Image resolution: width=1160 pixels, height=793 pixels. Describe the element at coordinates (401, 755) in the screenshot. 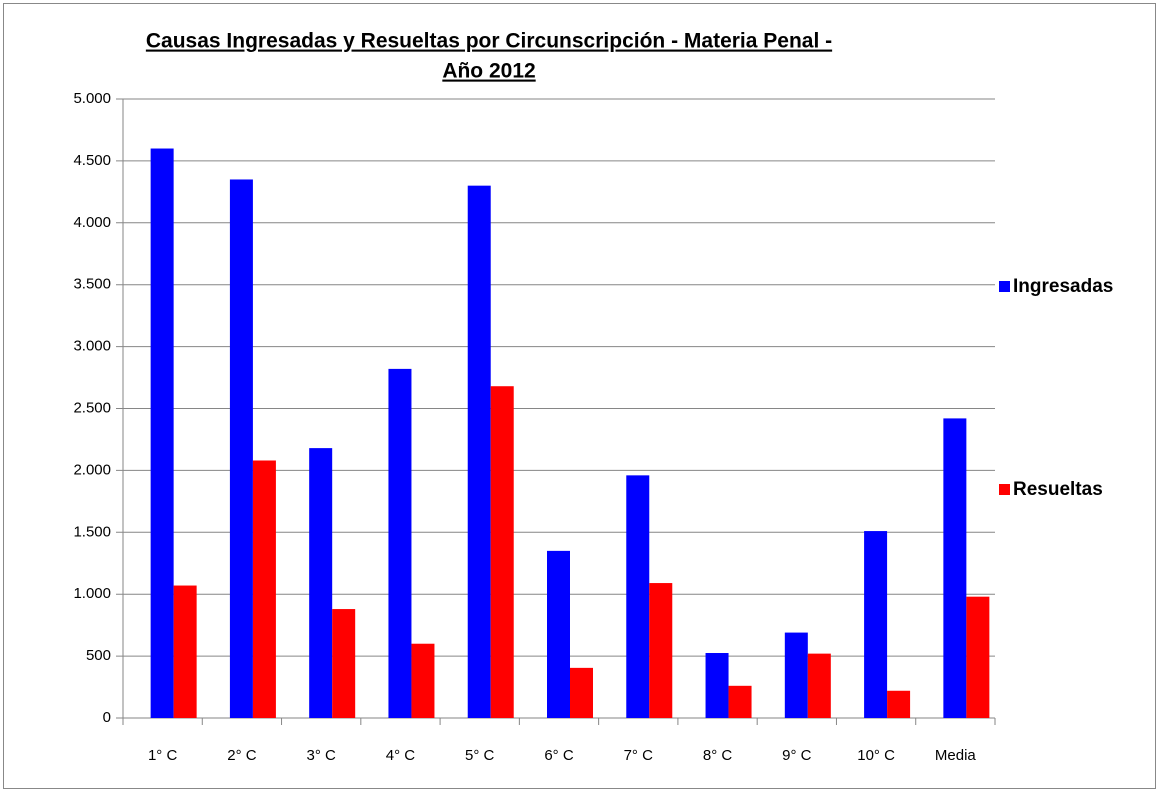

I see `x-tick-label: 4° C` at that location.